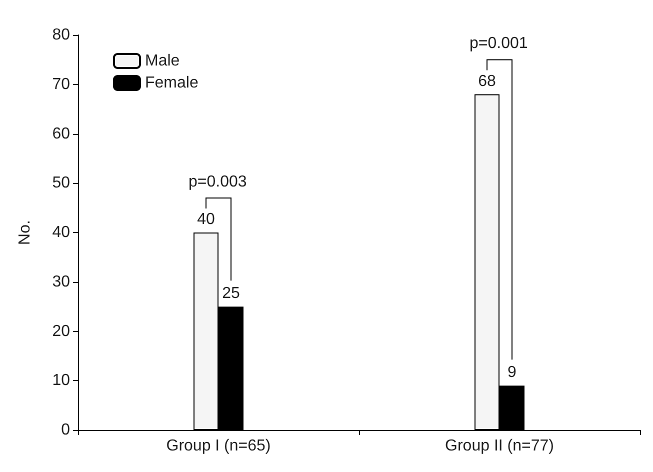  I want to click on y-tick-label: 40, so click(61, 232).